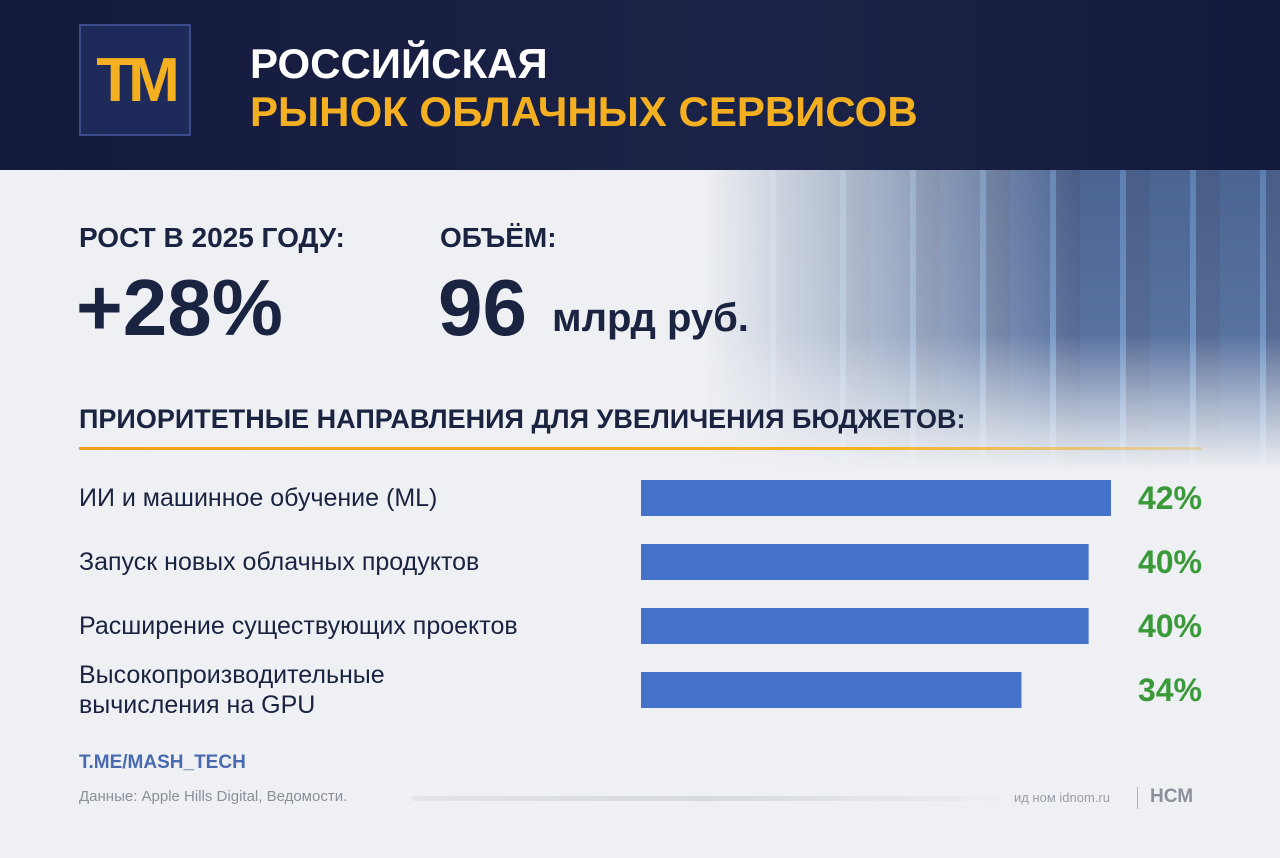 The image size is (1280, 858). What do you see at coordinates (707, 798) in the screenshot?
I see `footer-line` at bounding box center [707, 798].